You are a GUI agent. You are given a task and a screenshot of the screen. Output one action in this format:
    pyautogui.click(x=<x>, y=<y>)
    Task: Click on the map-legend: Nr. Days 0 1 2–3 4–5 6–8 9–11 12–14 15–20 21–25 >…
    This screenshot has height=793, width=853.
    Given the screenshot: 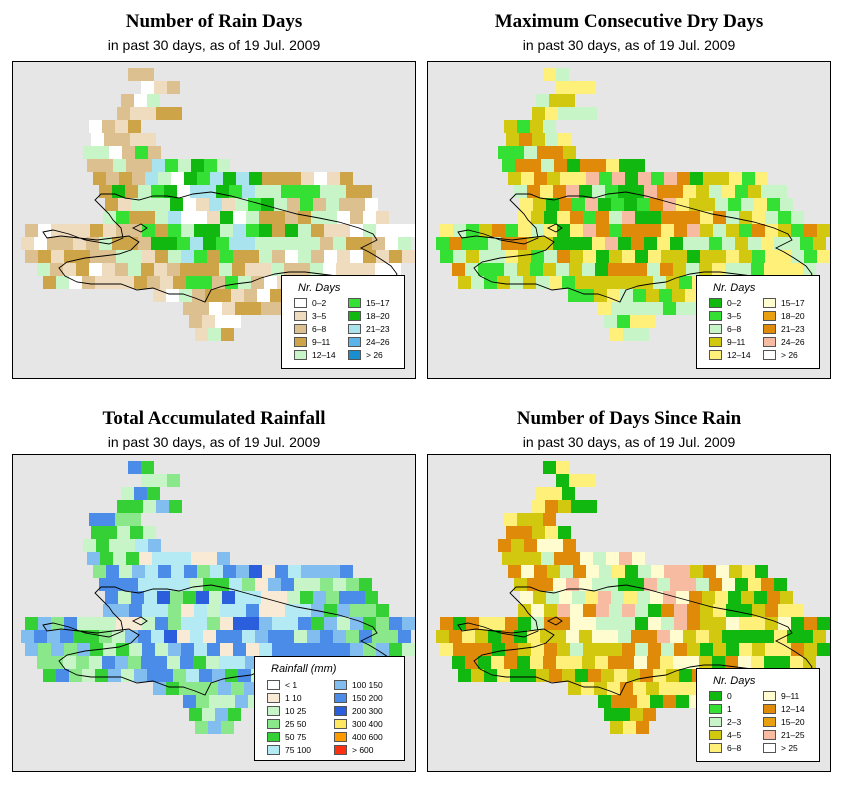 What is the action you would take?
    pyautogui.click(x=758, y=715)
    